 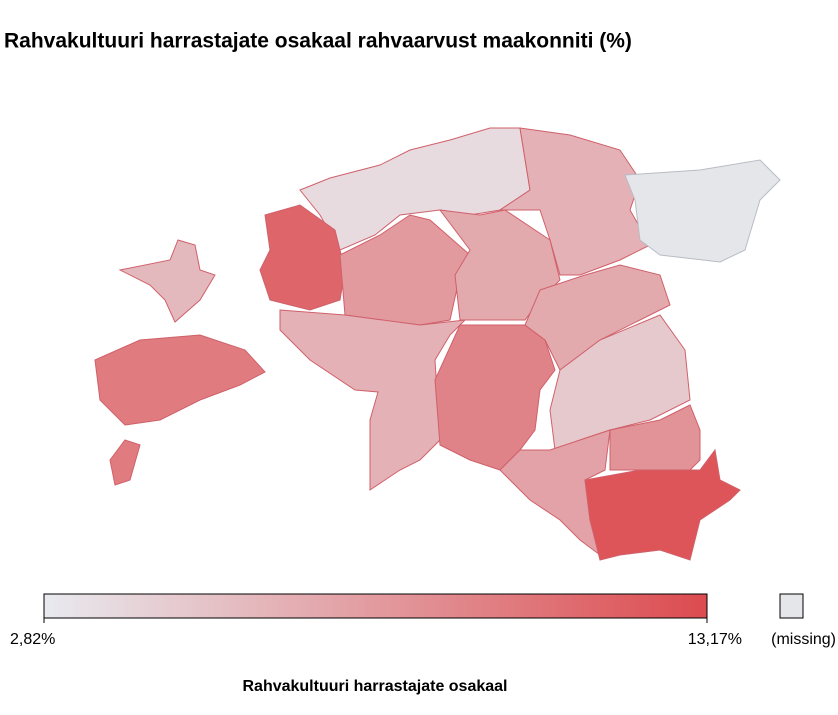 What do you see at coordinates (715, 639) in the screenshot?
I see `colorbar-max-label: 13,17%` at bounding box center [715, 639].